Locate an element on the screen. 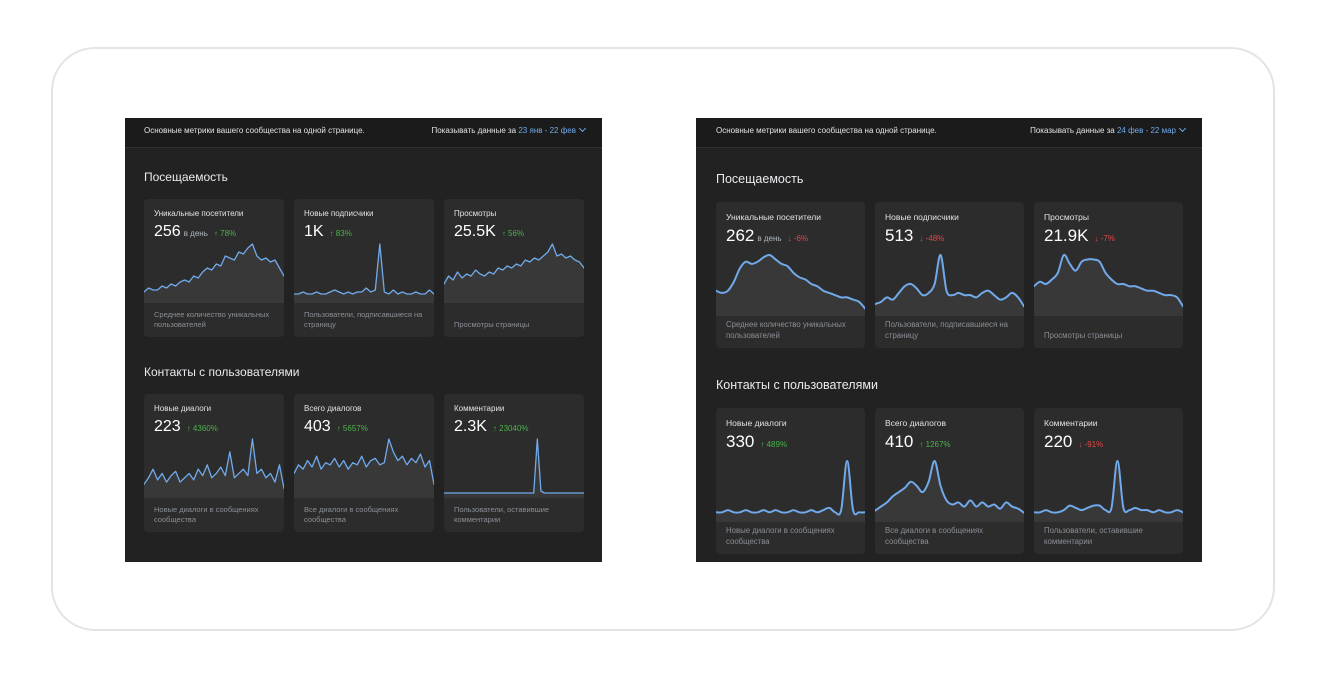 The width and height of the screenshot is (1327, 696). card-change: ↑ 23040% is located at coordinates (510, 428).